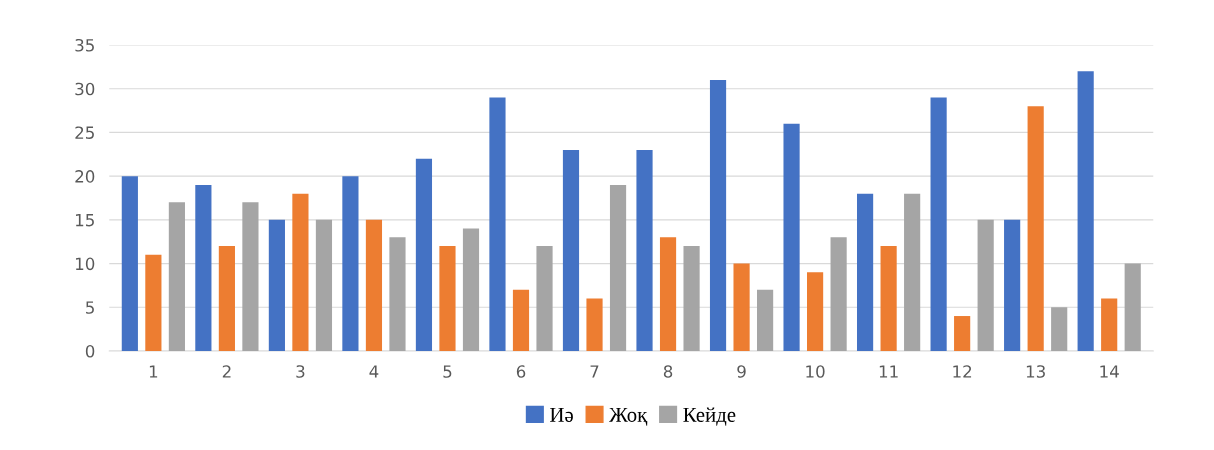 The image size is (1214, 450). Describe the element at coordinates (962, 371) in the screenshot. I see `x-tick-label: 12` at that location.